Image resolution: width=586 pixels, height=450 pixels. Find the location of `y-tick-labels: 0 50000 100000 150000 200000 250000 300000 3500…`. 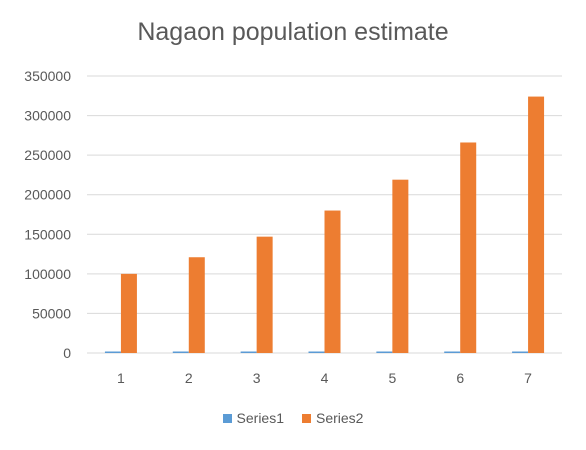

y-tick-labels: 0 50000 100000 150000 200000 250000 300000 3500… is located at coordinates (47, 214).